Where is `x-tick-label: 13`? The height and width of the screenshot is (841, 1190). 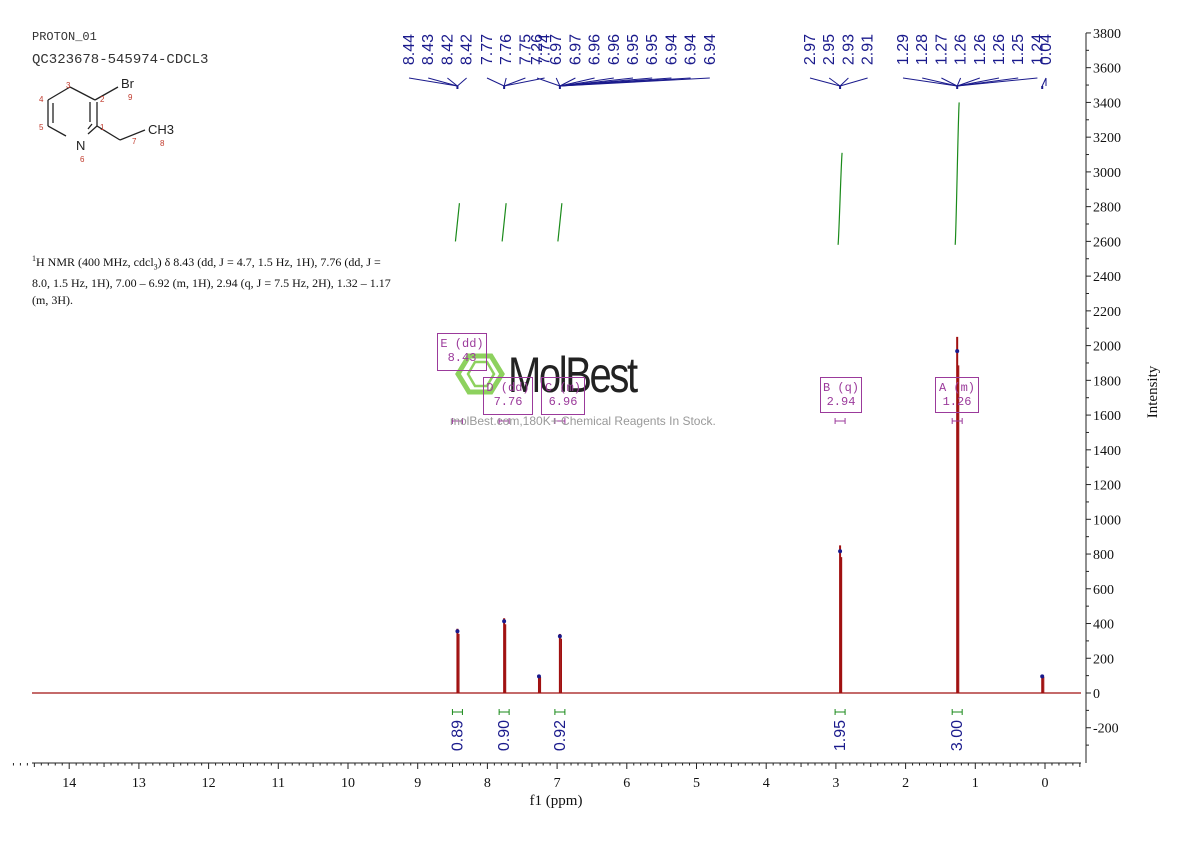 x-tick-label: 13 is located at coordinates (139, 783).